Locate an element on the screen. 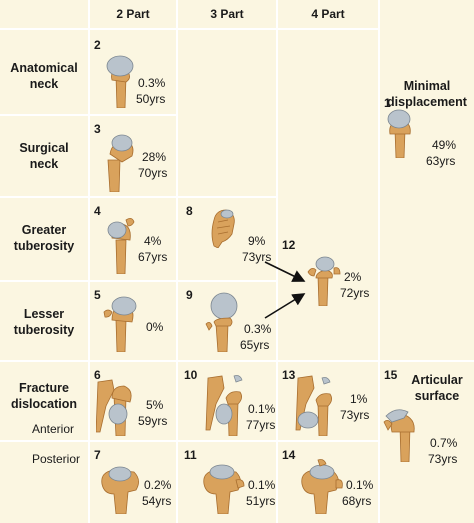 This screenshot has width=474, height=523. cell-age: 50yrs is located at coordinates (151, 99).